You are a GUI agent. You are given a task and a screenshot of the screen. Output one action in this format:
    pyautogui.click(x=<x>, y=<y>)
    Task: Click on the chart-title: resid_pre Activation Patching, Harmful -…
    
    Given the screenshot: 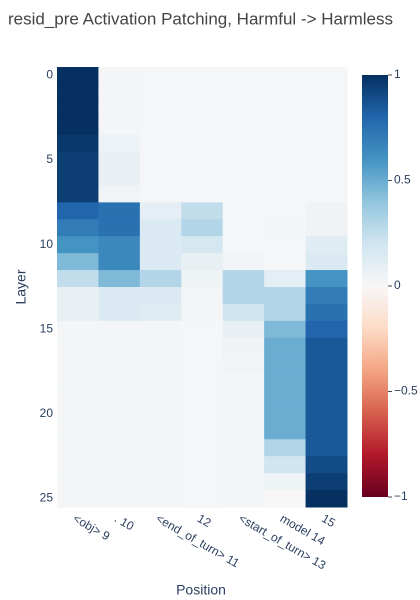 What is the action you would take?
    pyautogui.click(x=200, y=18)
    